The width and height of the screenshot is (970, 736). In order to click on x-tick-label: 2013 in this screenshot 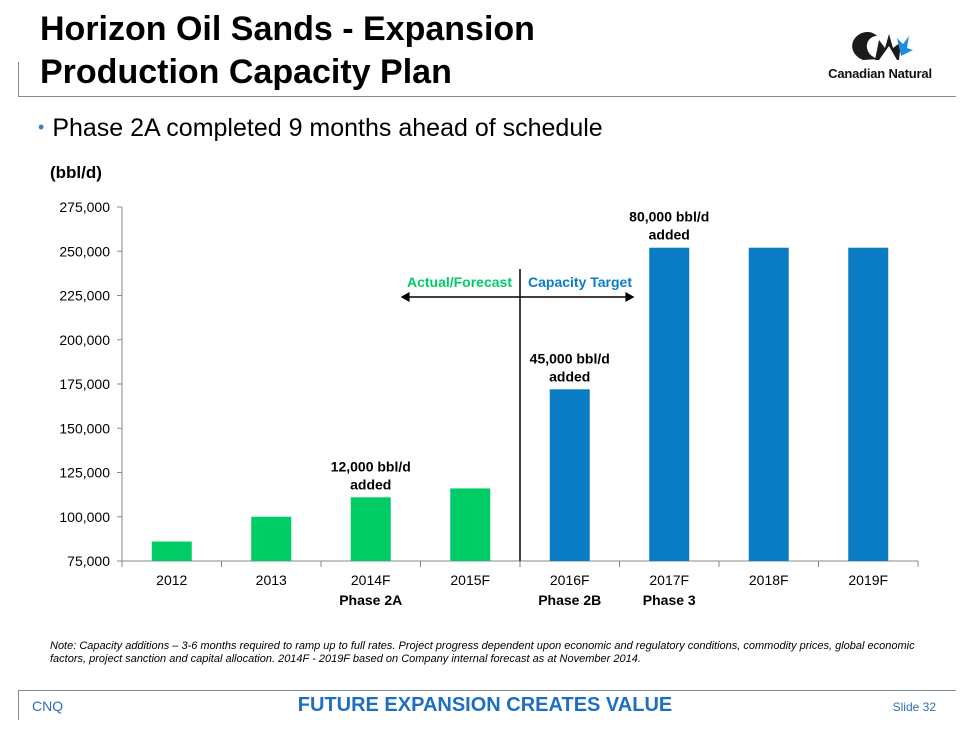, I will do `click(271, 580)`.